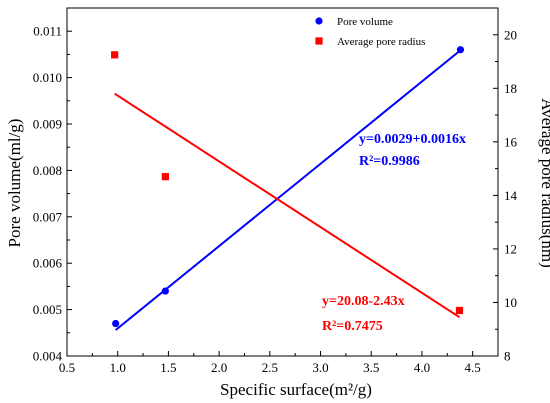  What do you see at coordinates (47, 309) in the screenshot?
I see `left-y-tick-label: 0.005` at bounding box center [47, 309].